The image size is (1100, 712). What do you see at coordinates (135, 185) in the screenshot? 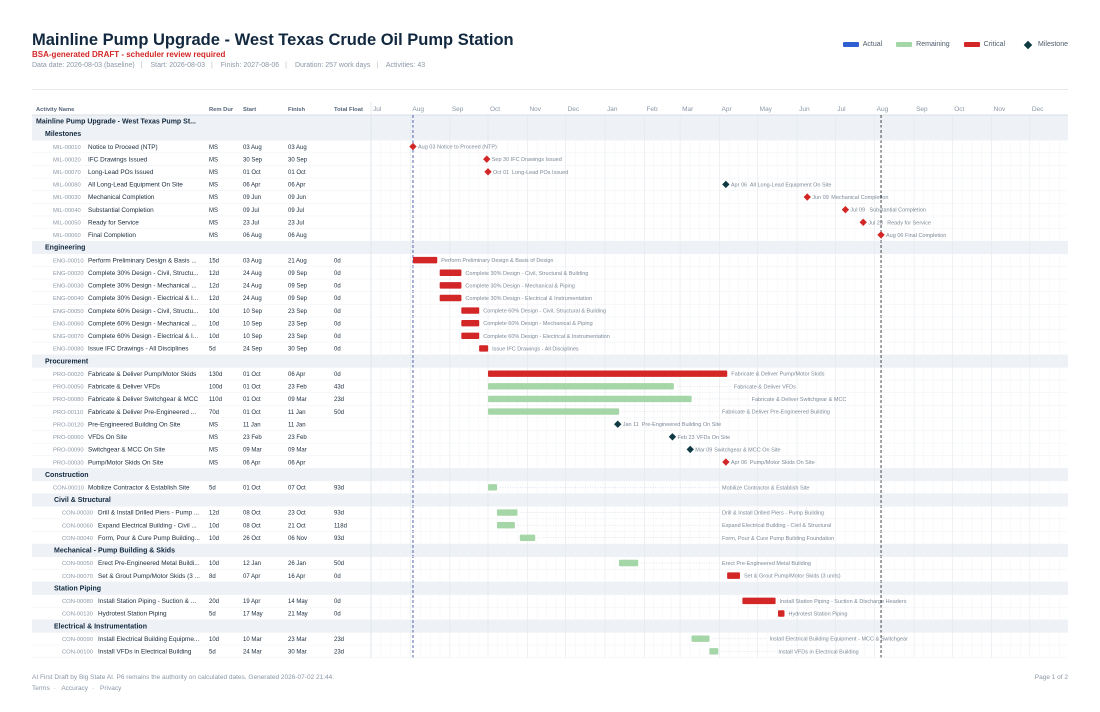
I see `activity-name: All Long-Lead Equipment On Site` at bounding box center [135, 185].